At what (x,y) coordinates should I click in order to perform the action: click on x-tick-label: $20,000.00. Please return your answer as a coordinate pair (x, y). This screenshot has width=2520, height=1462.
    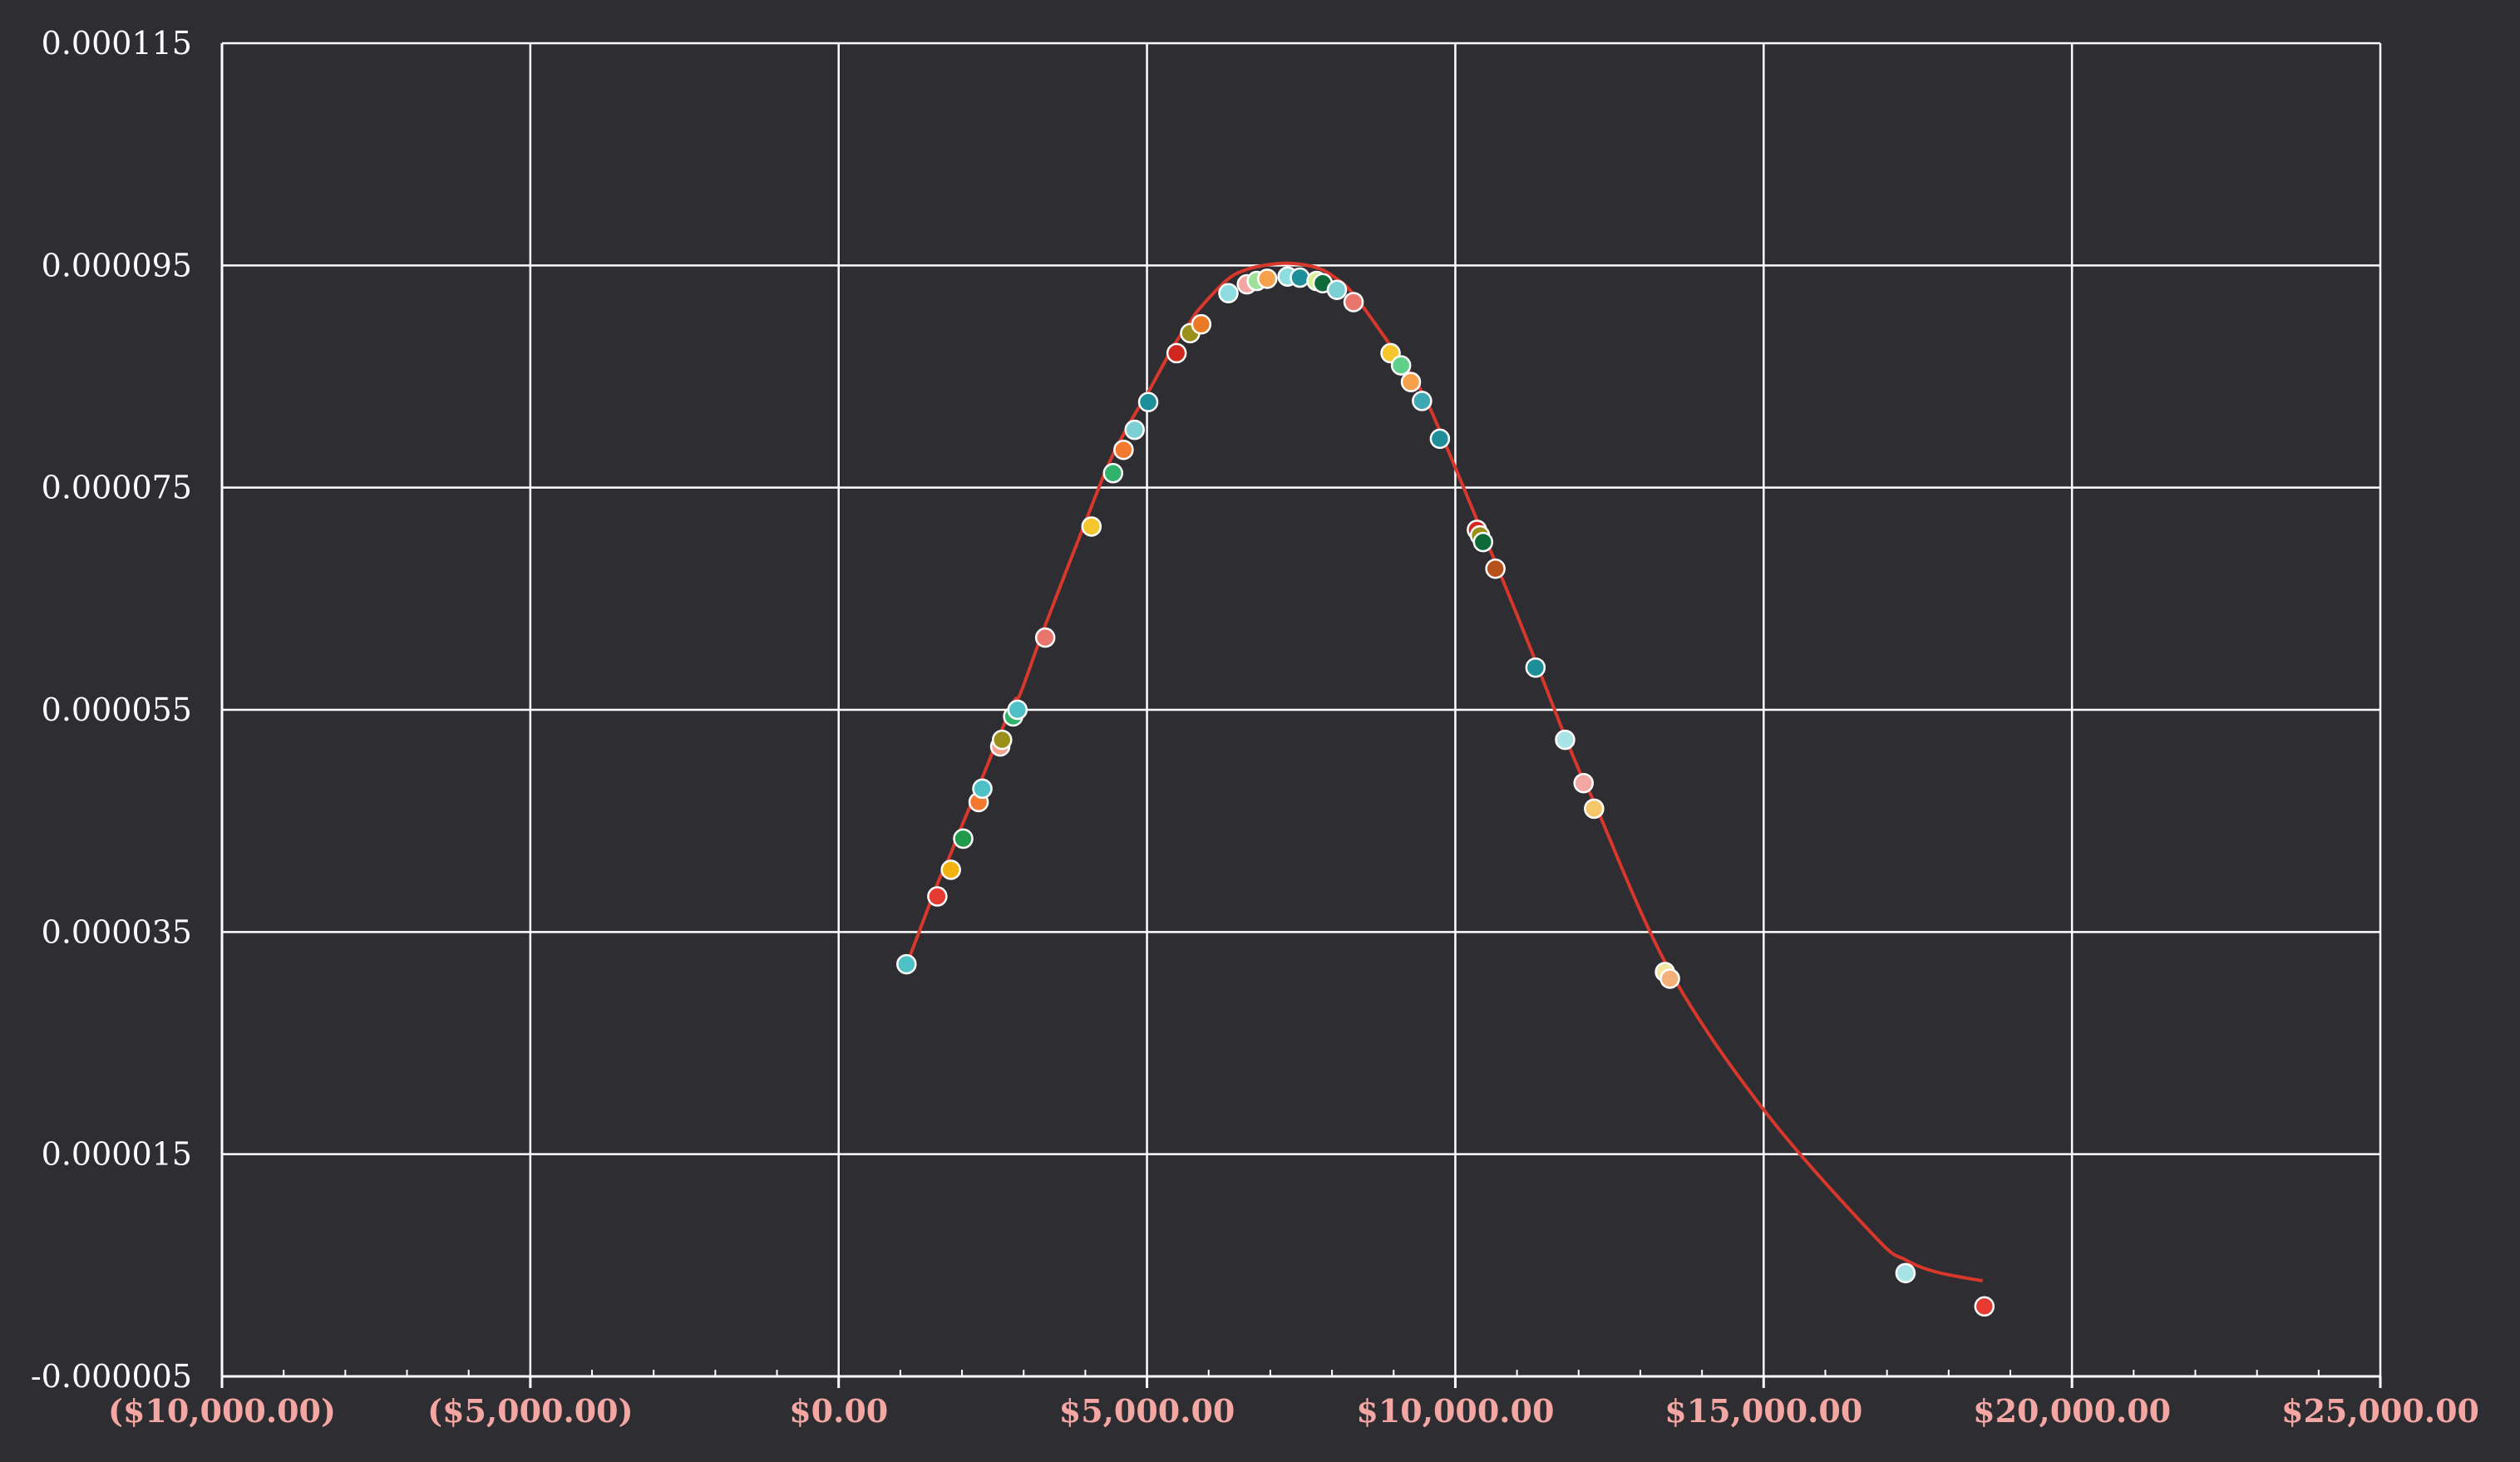
    Looking at the image, I should click on (2072, 1411).